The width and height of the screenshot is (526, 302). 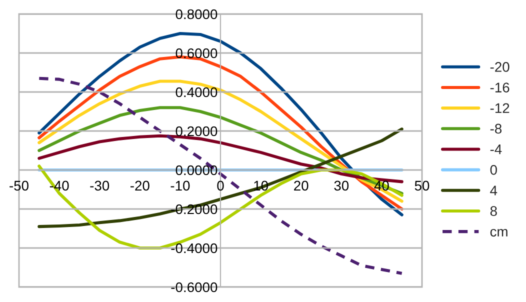 What do you see at coordinates (194, 287) in the screenshot?
I see `y-tick-label: -0.6000` at bounding box center [194, 287].